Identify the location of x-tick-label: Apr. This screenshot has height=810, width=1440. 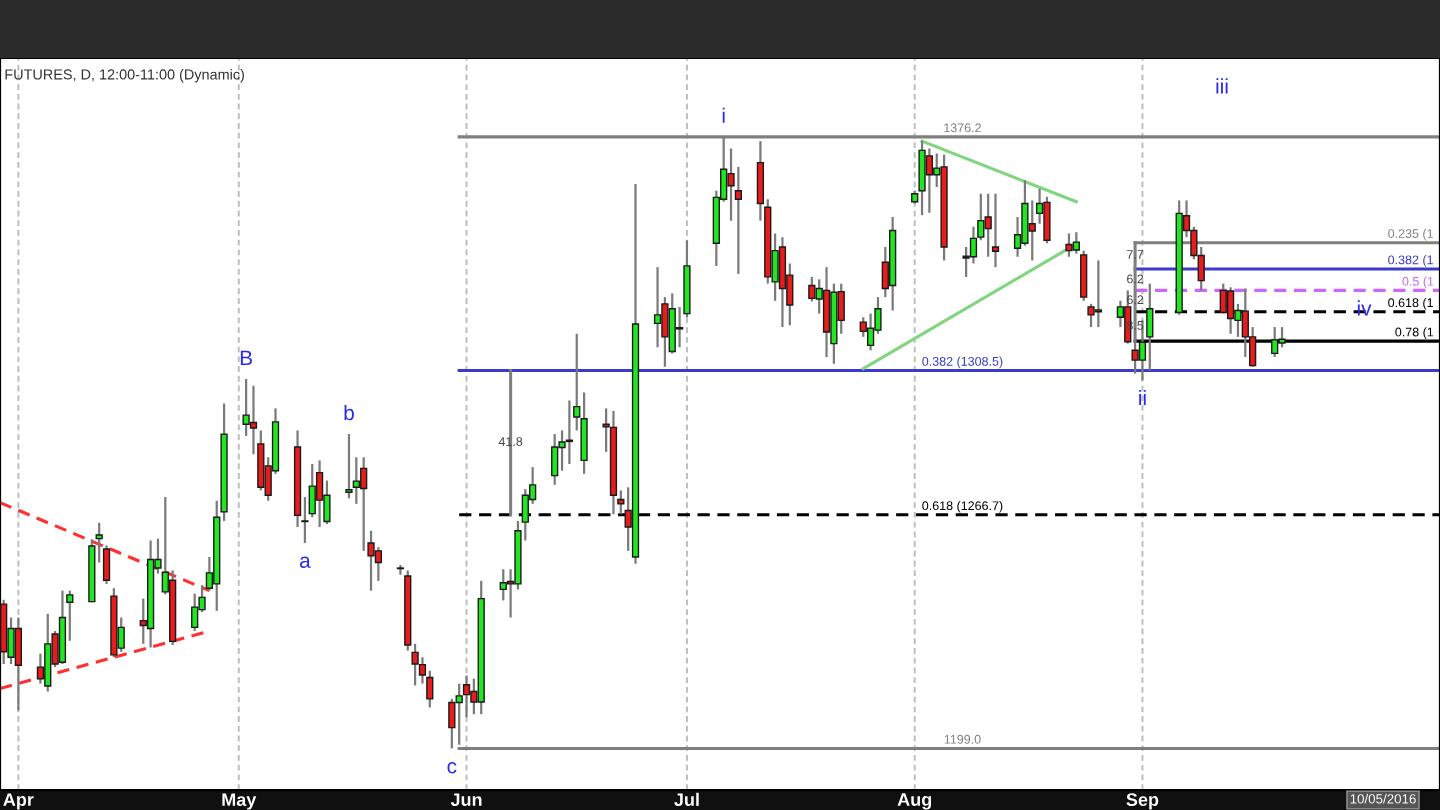
(18, 801).